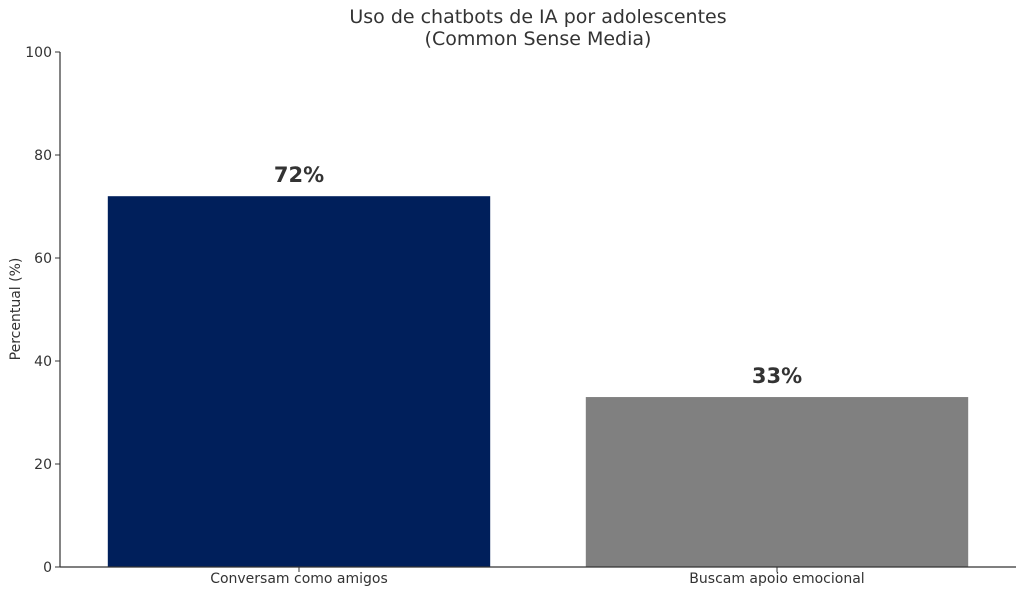 This screenshot has height=599, width=1024. I want to click on y-tick-label: 80, so click(43, 156).